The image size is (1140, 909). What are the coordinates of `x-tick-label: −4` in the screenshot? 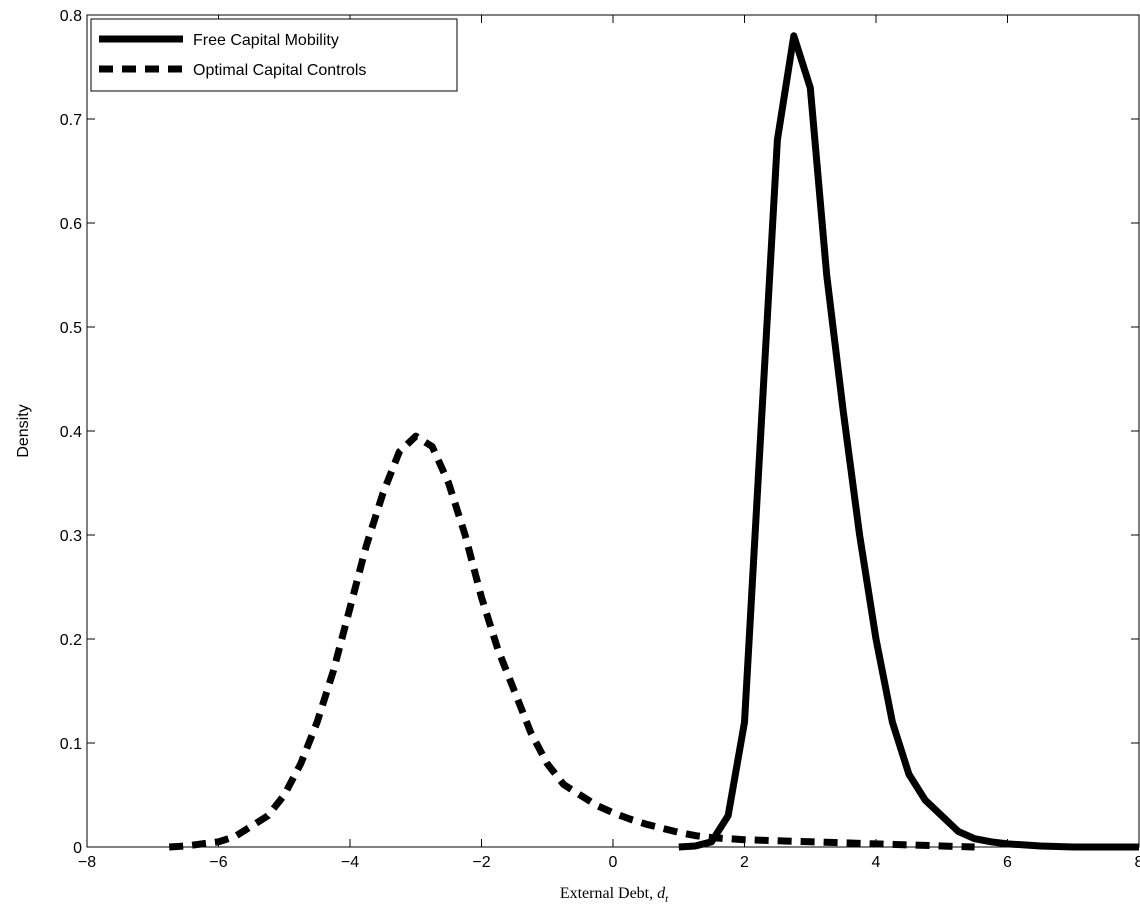 It's located at (350, 862).